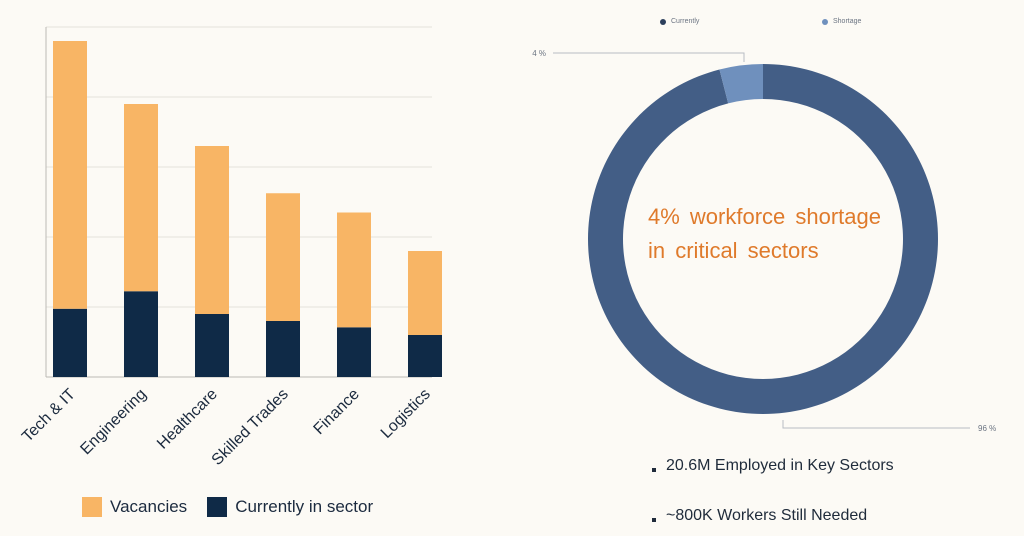 The height and width of the screenshot is (536, 1024). Describe the element at coordinates (425, 293) in the screenshot. I see `bar-logistics-vacancies` at that location.